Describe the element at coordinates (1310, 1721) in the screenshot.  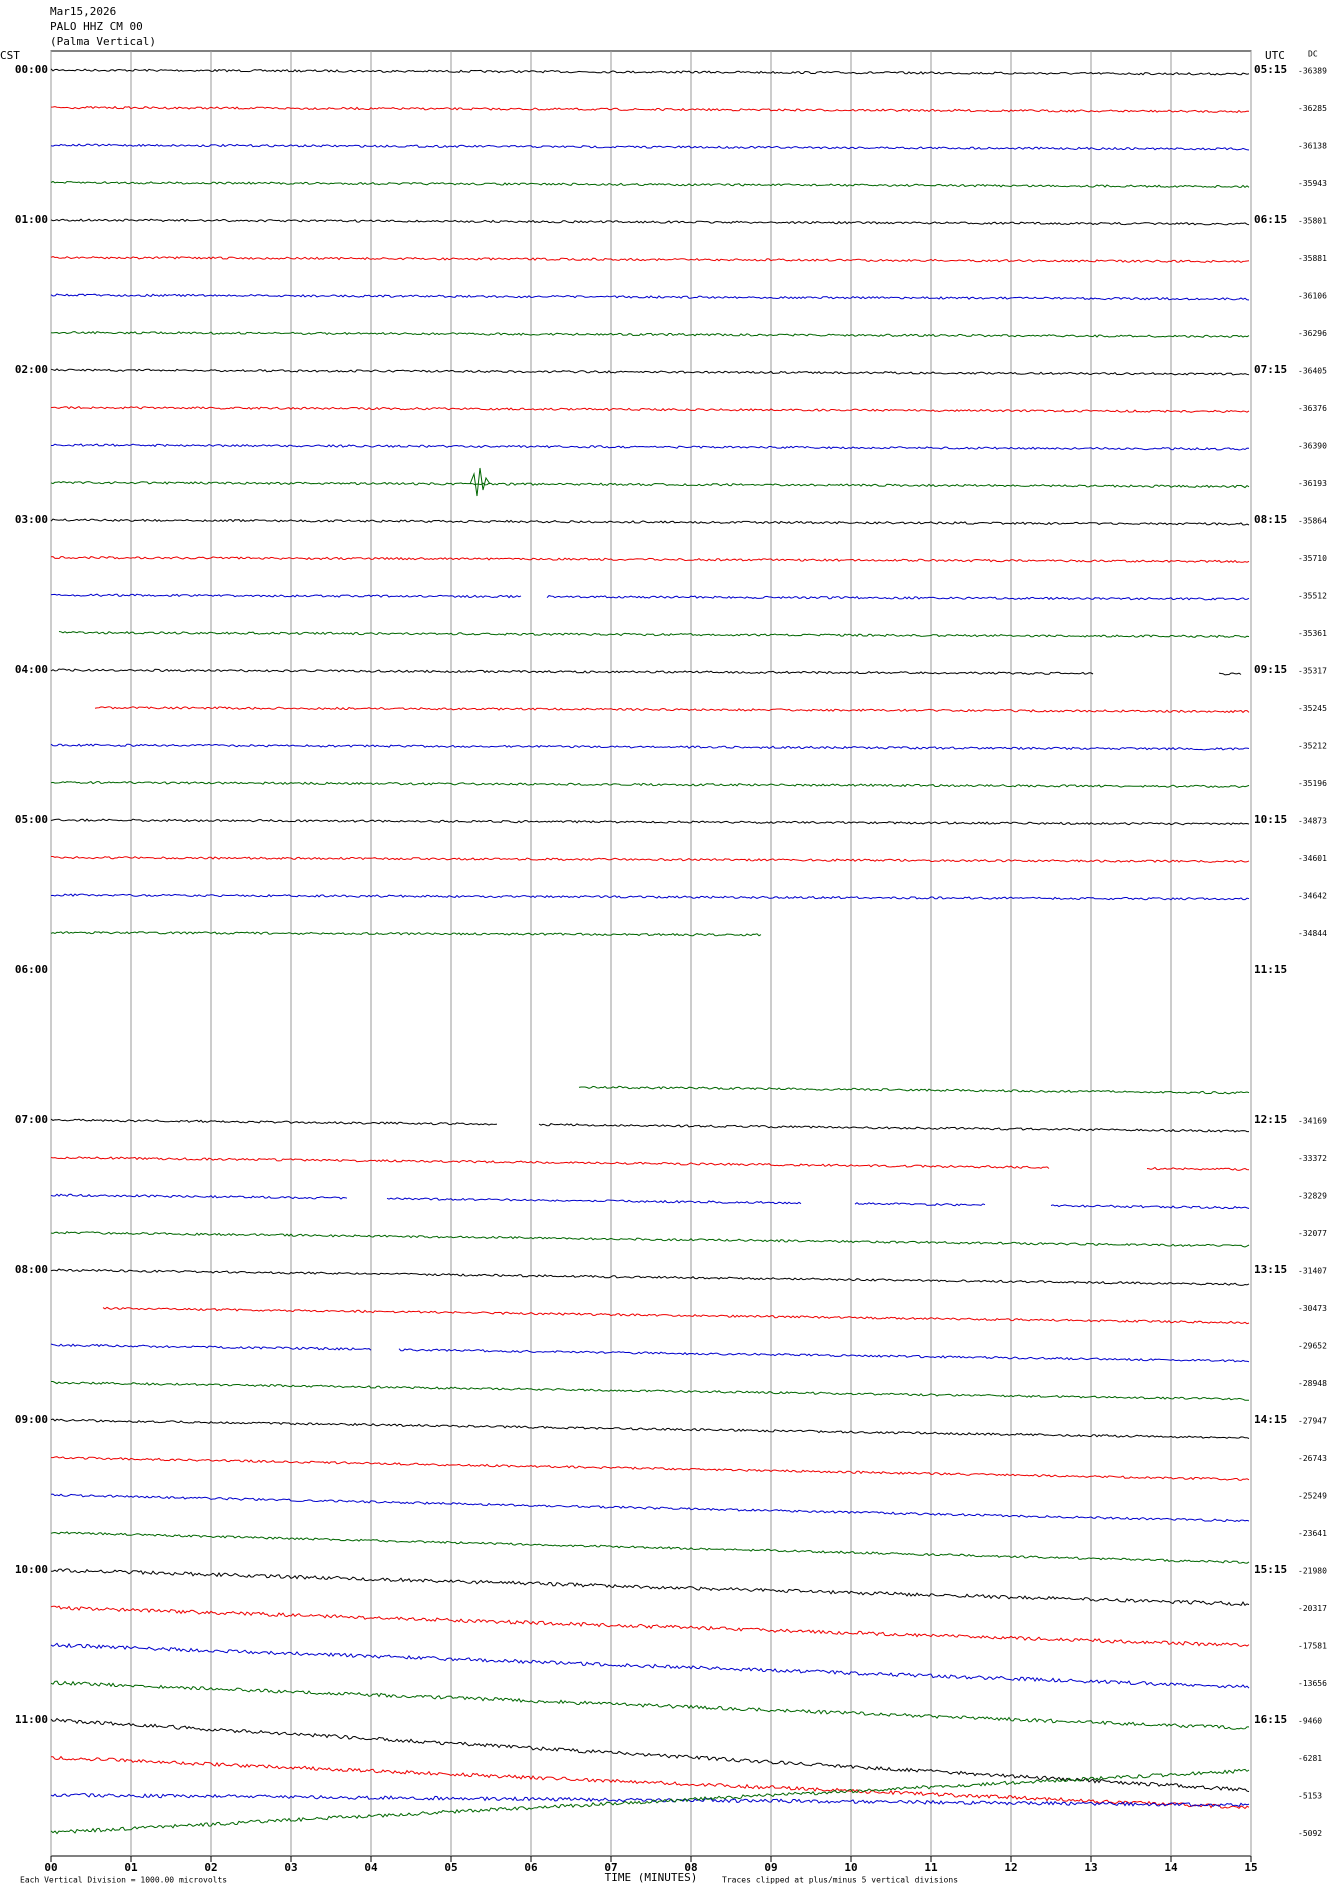
I see `dc-value: -9460` at that location.